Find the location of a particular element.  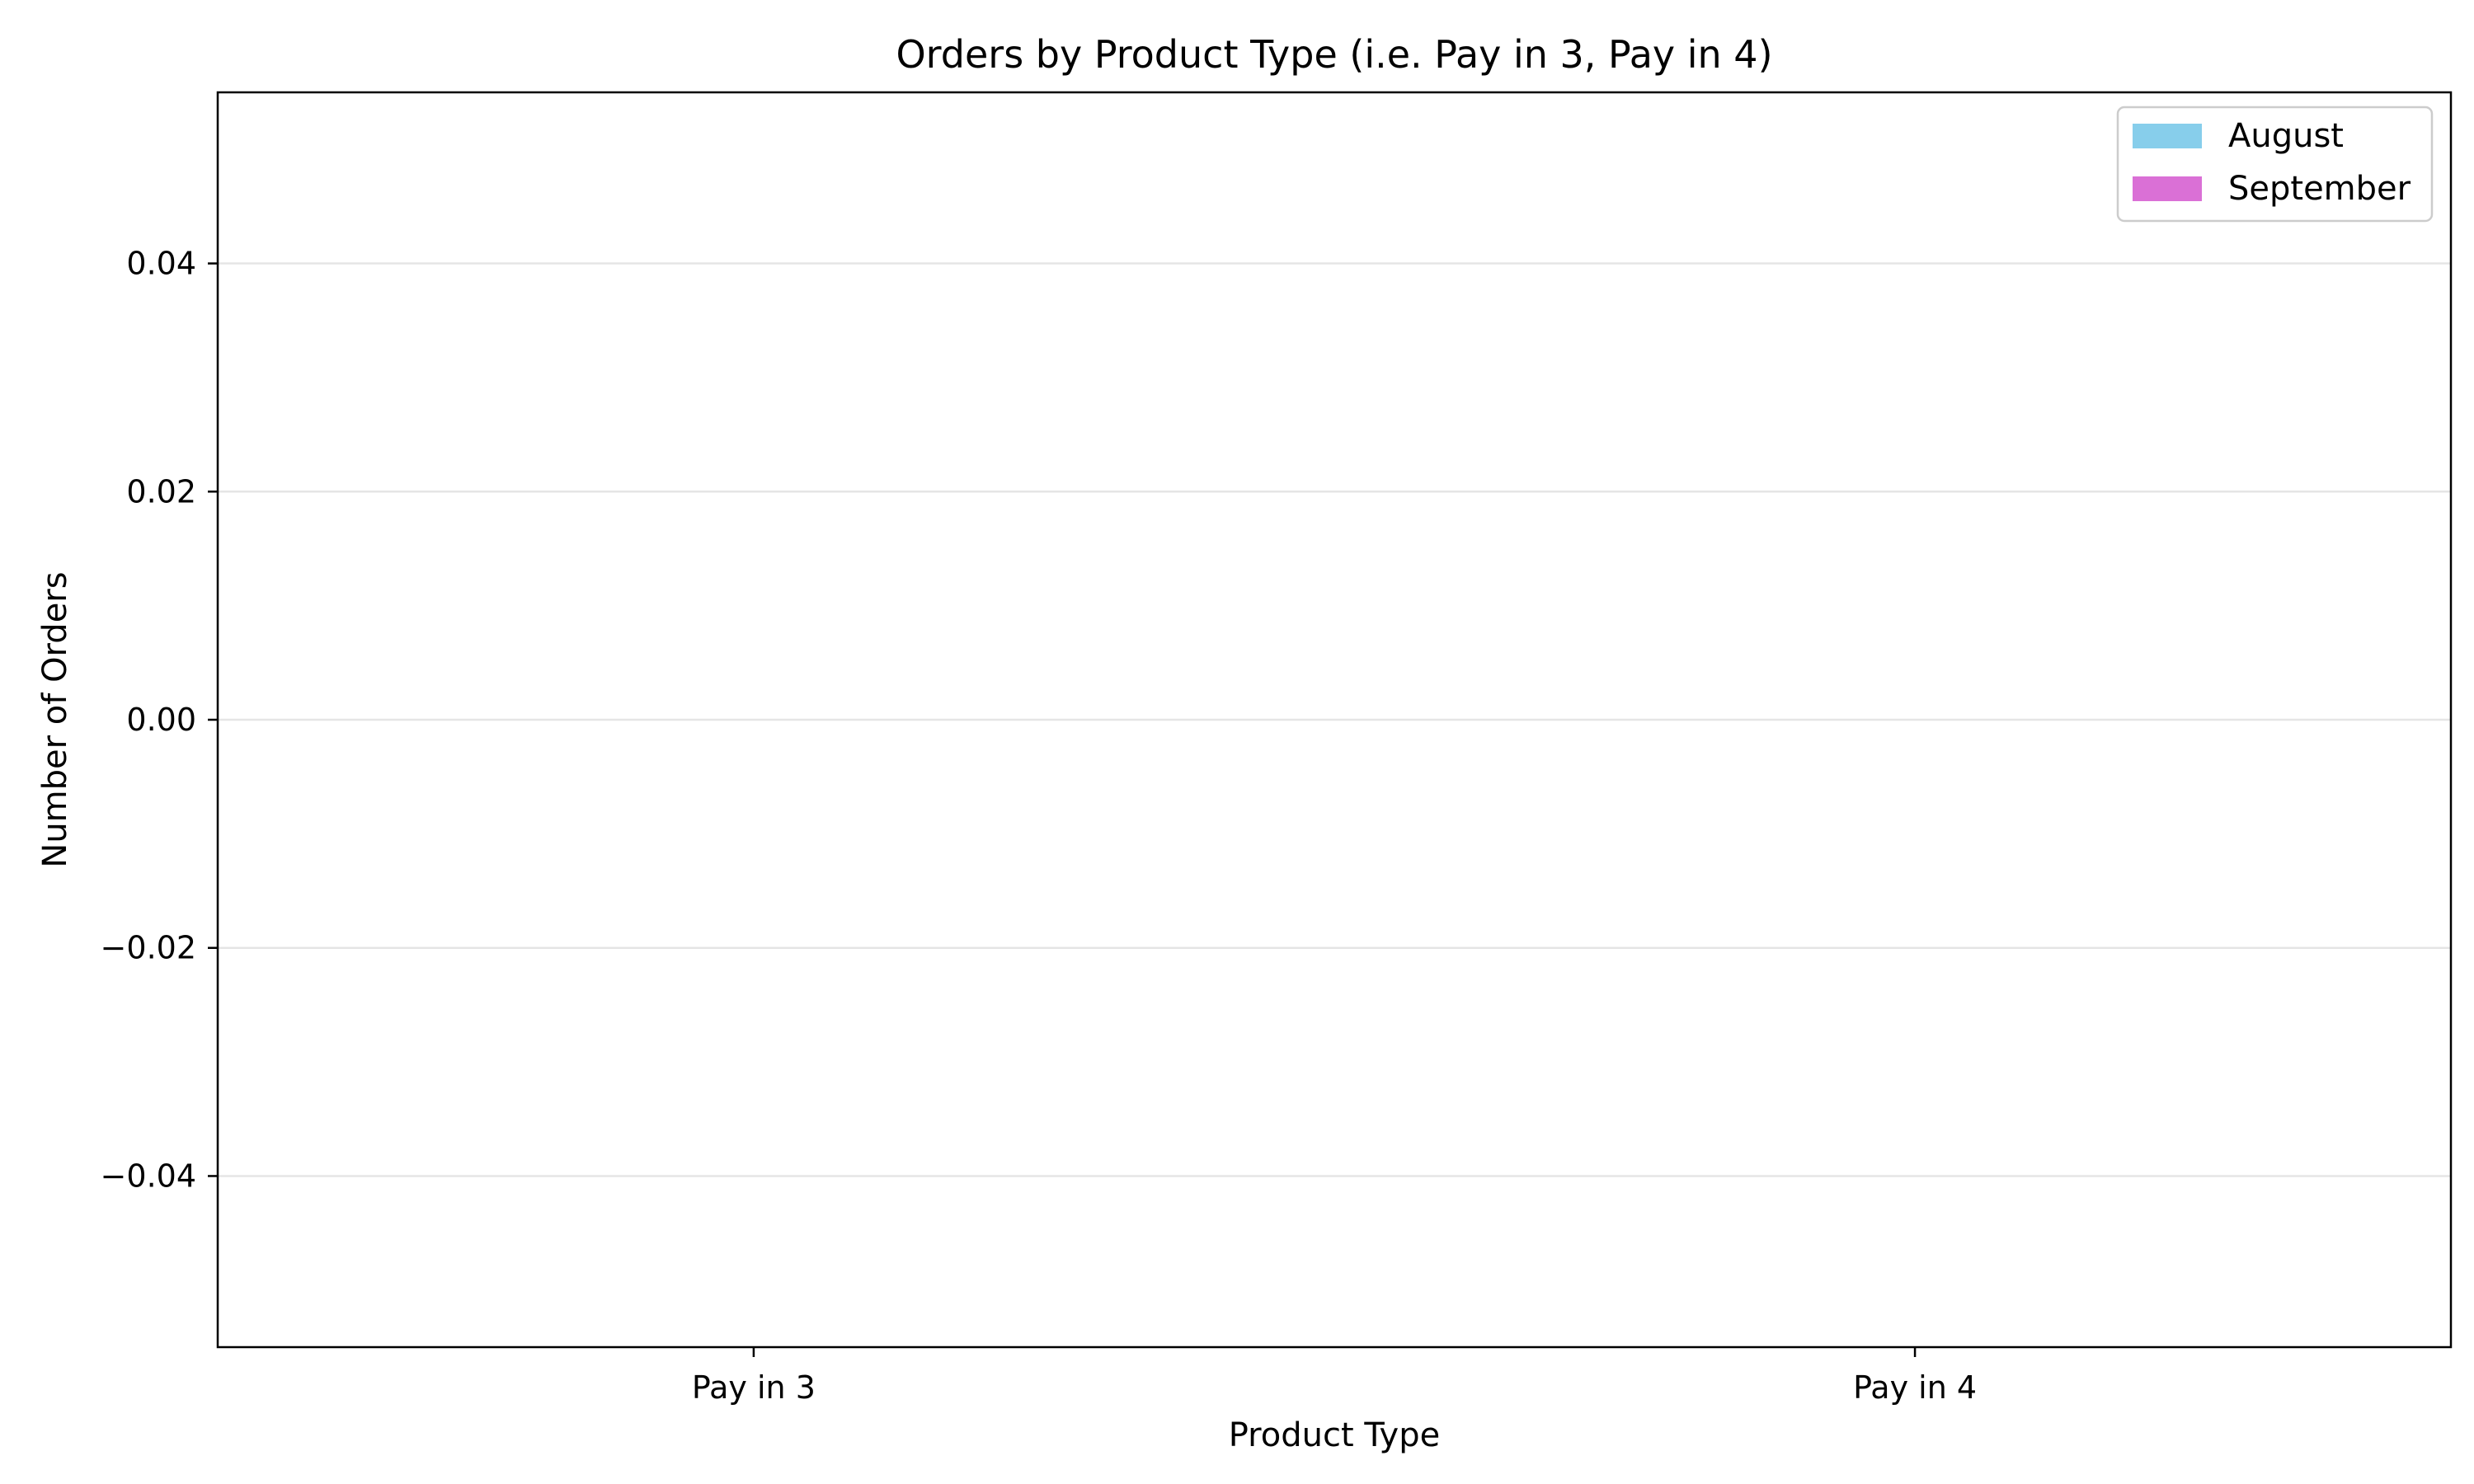

y-axis-label: Number of Orders is located at coordinates (55, 719).